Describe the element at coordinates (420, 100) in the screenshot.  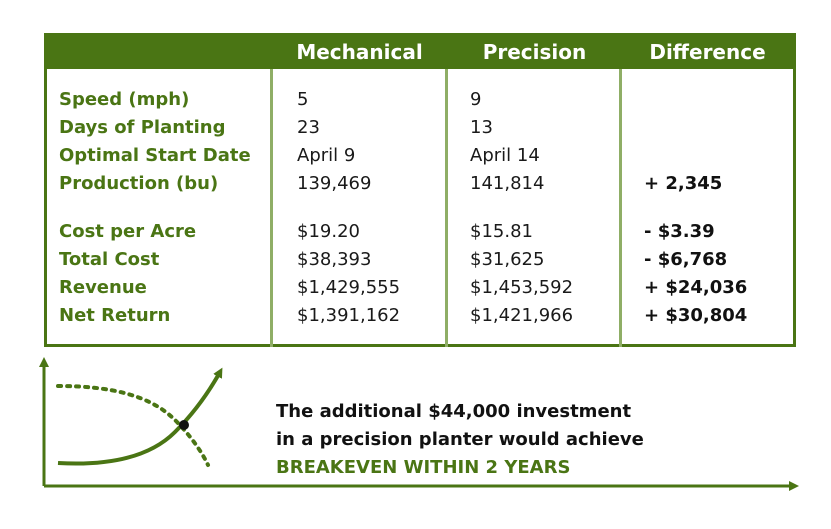
I see `table-row: Speed (mph) 5 9` at that location.